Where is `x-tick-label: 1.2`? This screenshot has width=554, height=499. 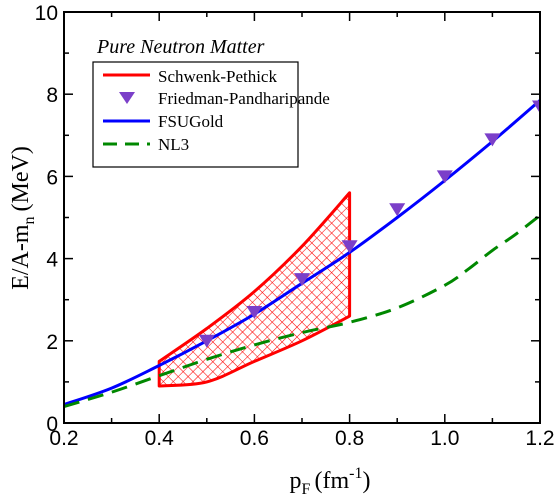 x-tick-label: 1.2 is located at coordinates (539, 438).